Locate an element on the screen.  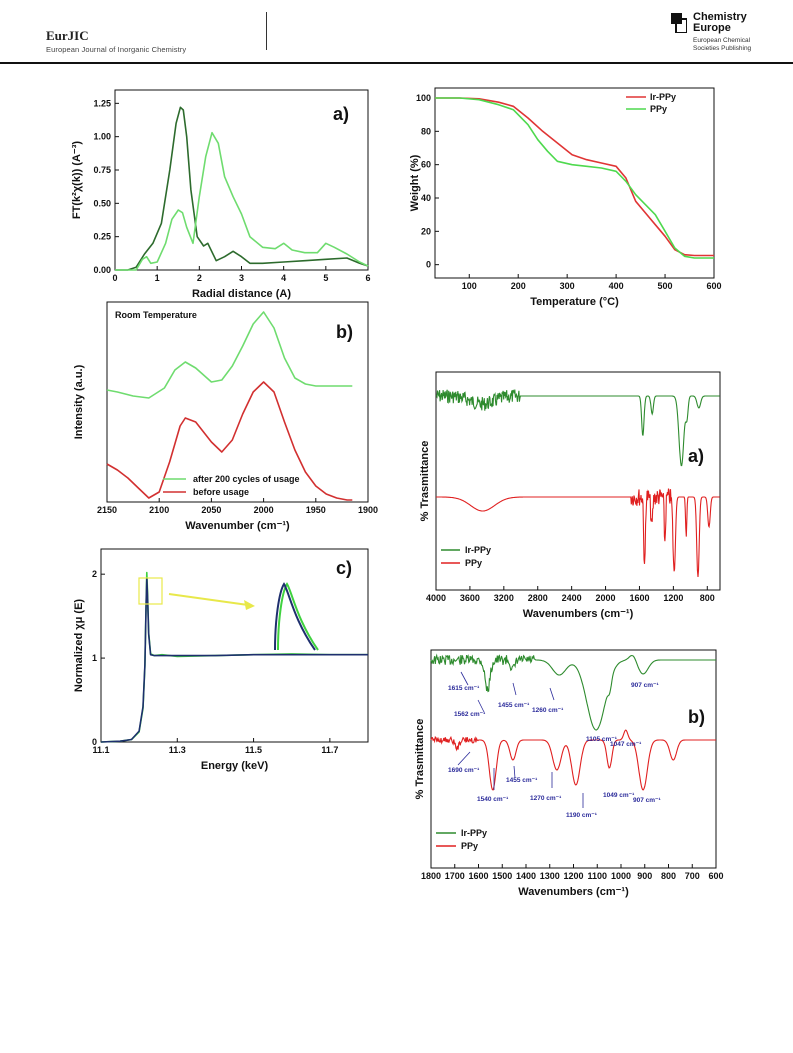
x-tick-label: 11.7 is located at coordinates (329, 750).